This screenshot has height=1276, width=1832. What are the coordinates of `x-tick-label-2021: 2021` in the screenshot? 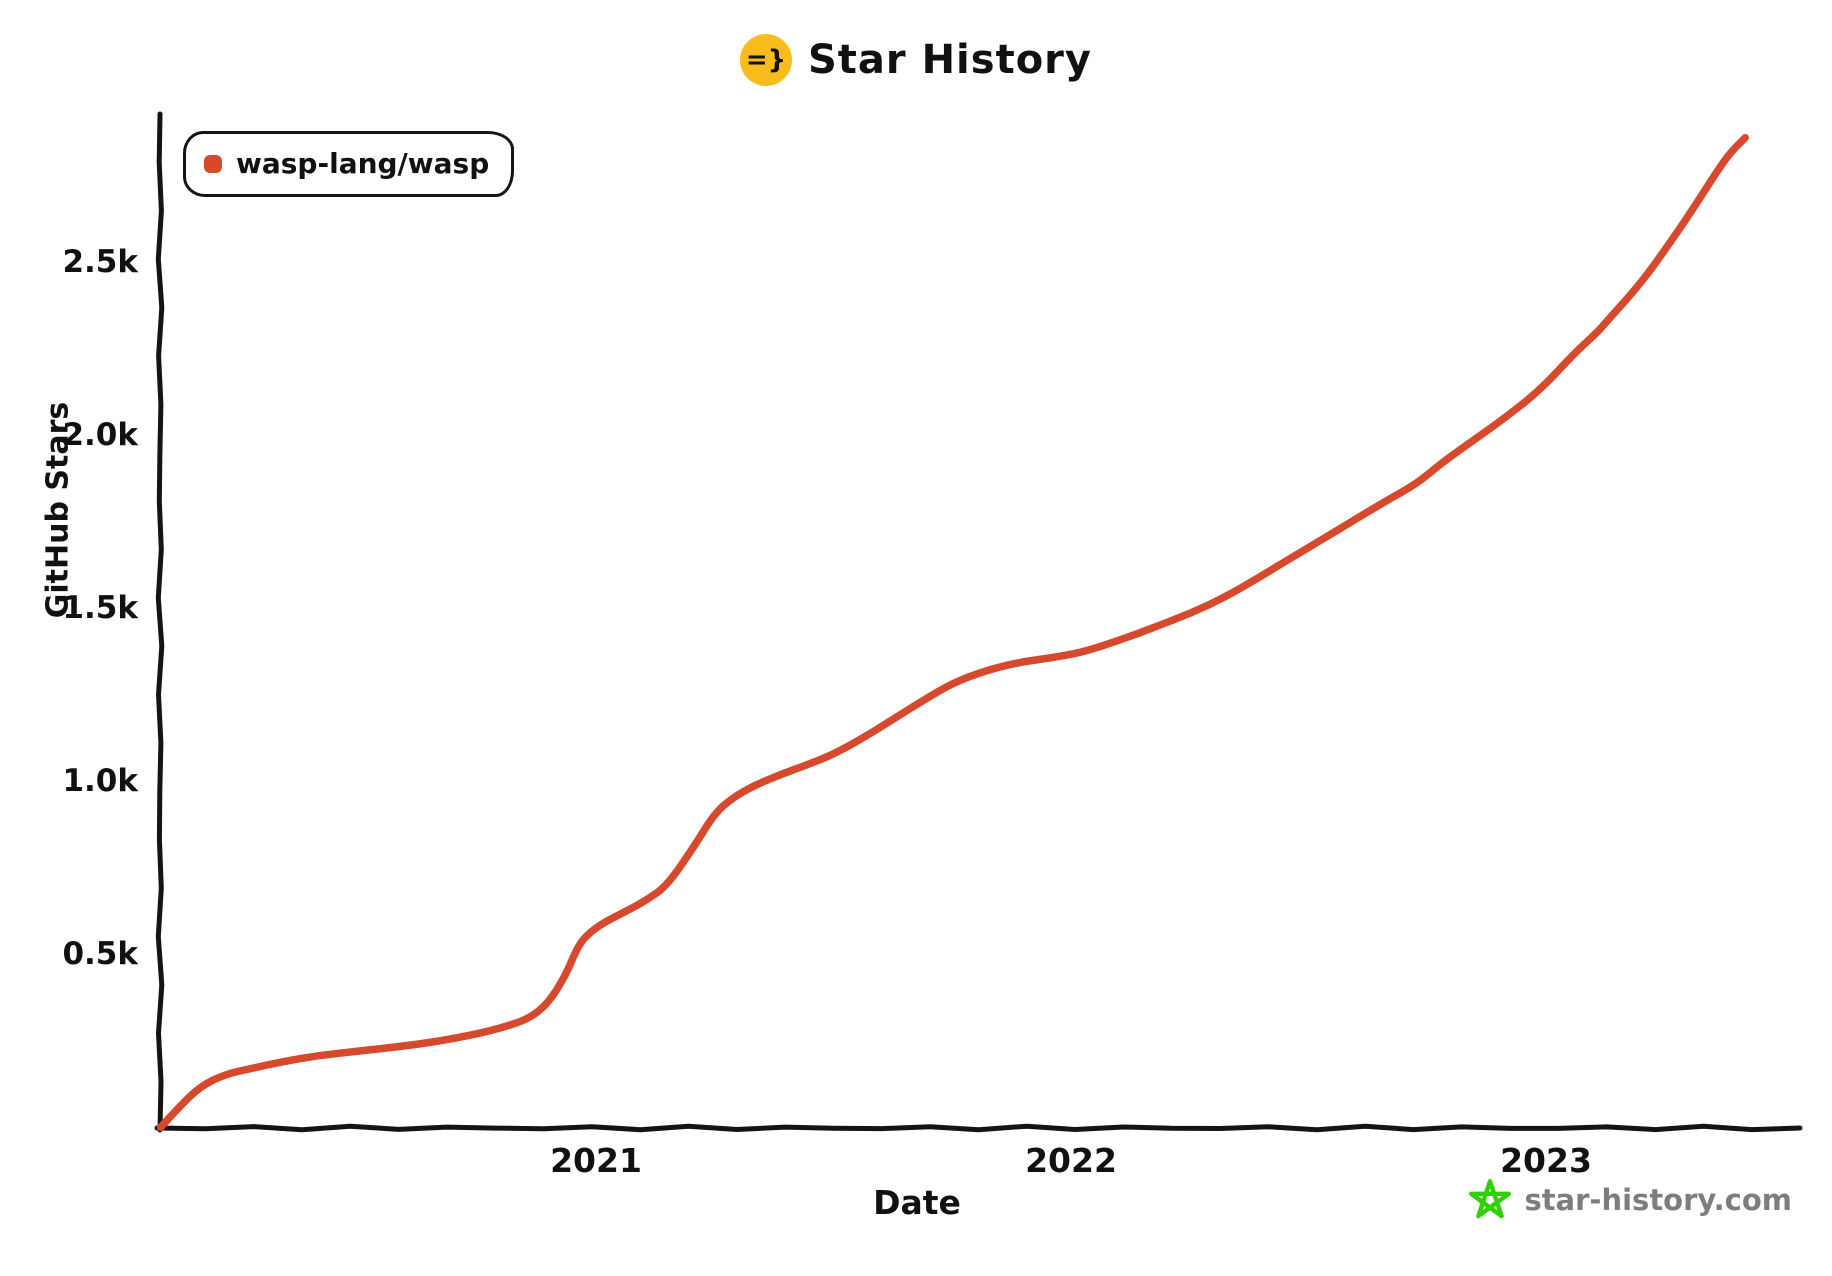 It's located at (596, 1160).